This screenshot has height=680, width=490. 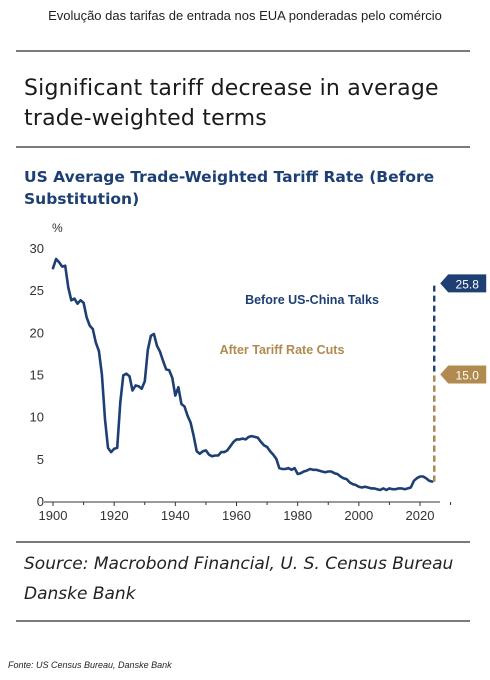 What do you see at coordinates (37, 375) in the screenshot?
I see `y-tick-label: 15` at bounding box center [37, 375].